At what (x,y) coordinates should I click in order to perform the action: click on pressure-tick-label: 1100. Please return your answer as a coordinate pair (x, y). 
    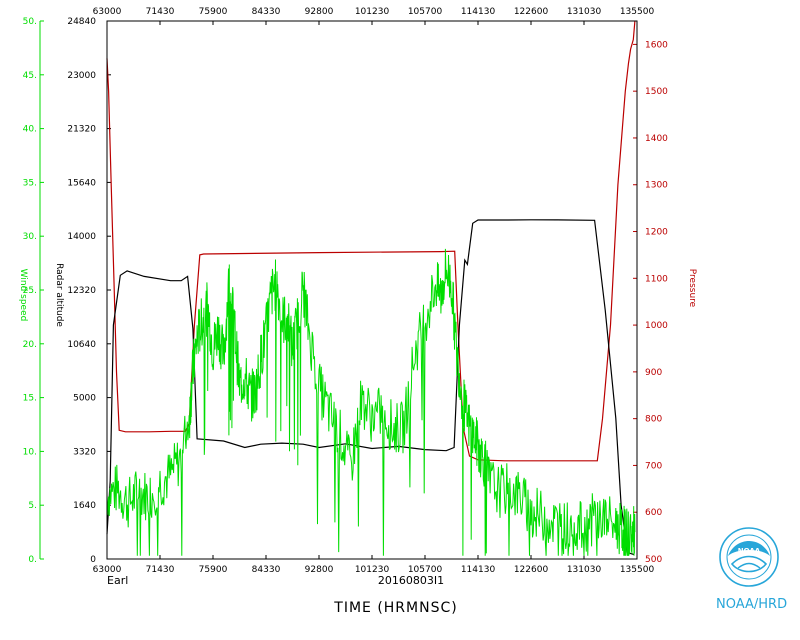
    Looking at the image, I should click on (656, 279).